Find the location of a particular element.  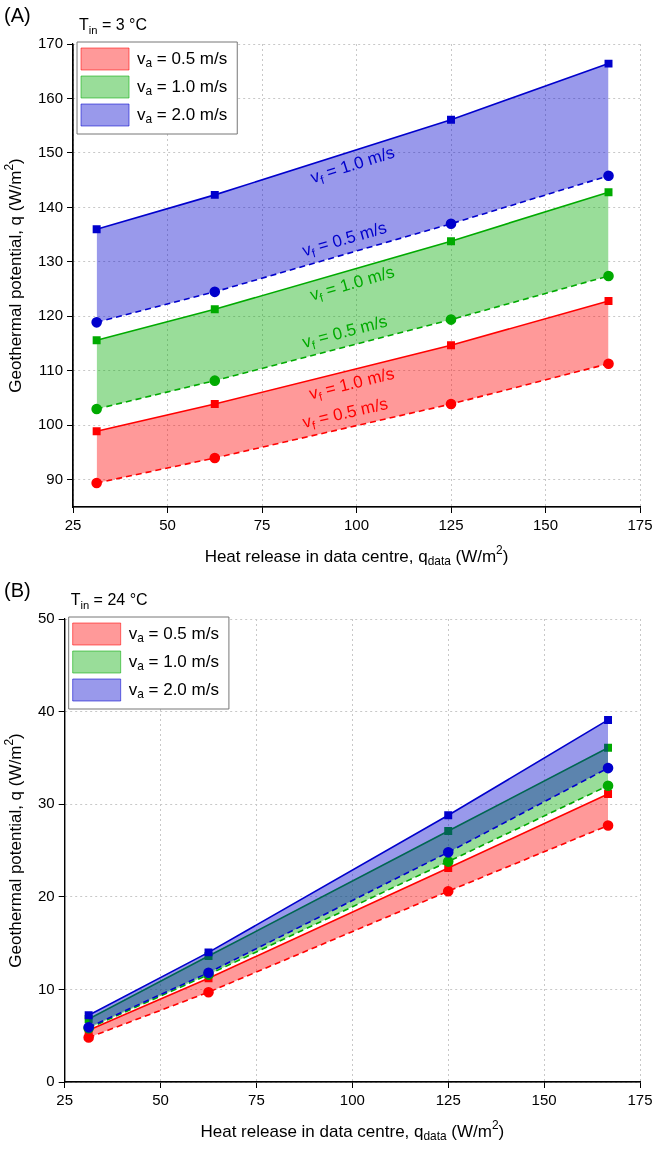

y-tick-label: 110 is located at coordinates (51, 369).